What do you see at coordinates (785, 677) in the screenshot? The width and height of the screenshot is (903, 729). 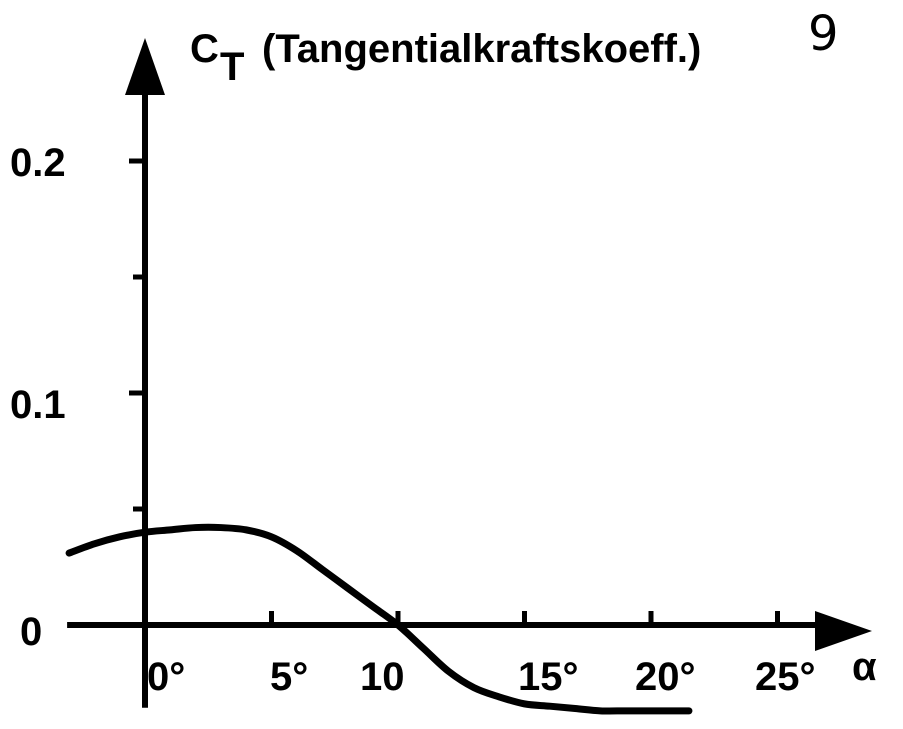 I see `x-tick-label-25: 25°` at bounding box center [785, 677].